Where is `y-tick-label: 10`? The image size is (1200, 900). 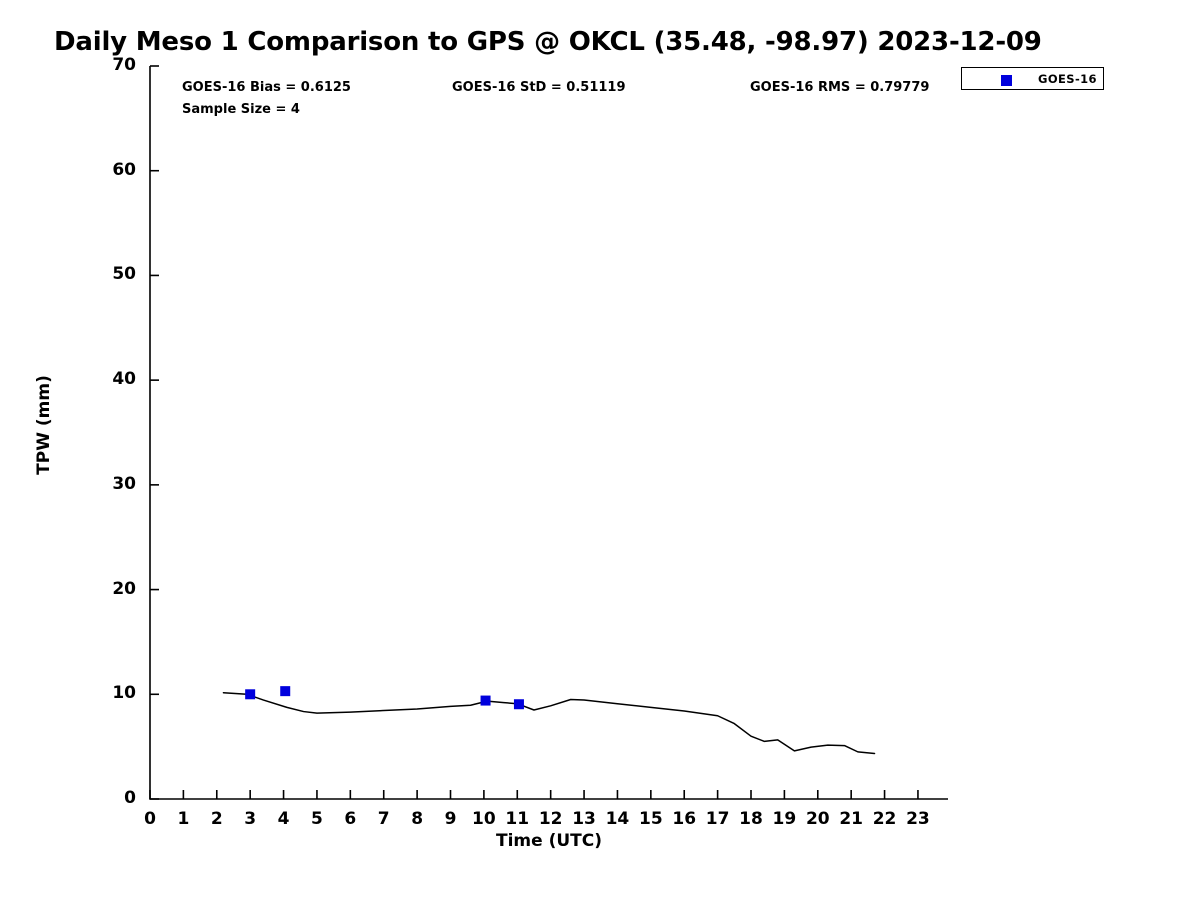 y-tick-label: 10 is located at coordinates (124, 693).